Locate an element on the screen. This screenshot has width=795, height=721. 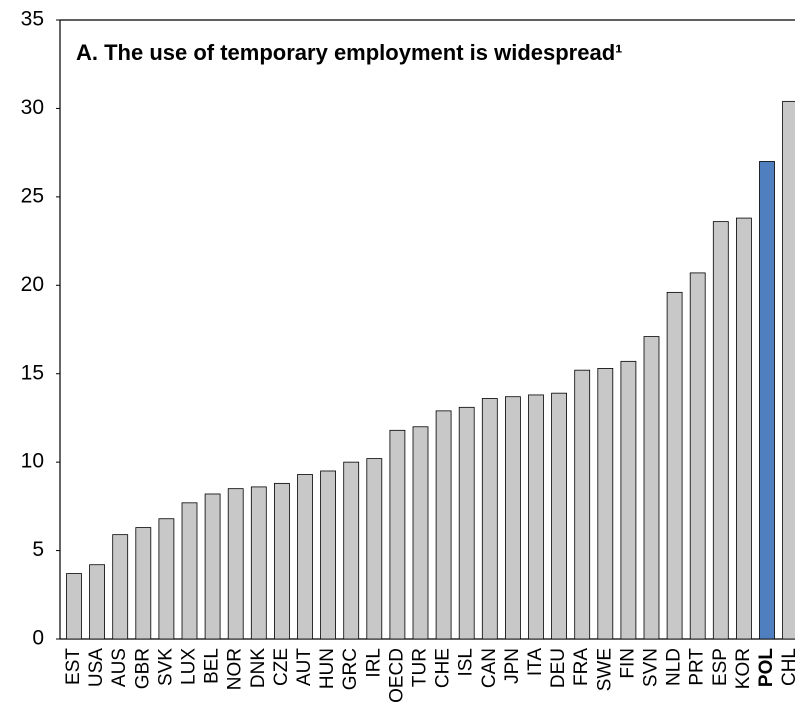
x-tick-label: CZE is located at coordinates (281, 667).